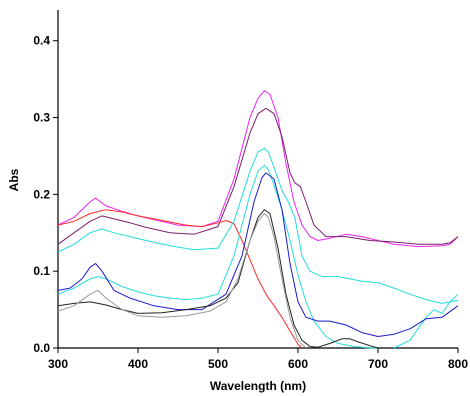  Describe the element at coordinates (258, 386) in the screenshot. I see `x-axis-title: Wavelength (nm)` at that location.